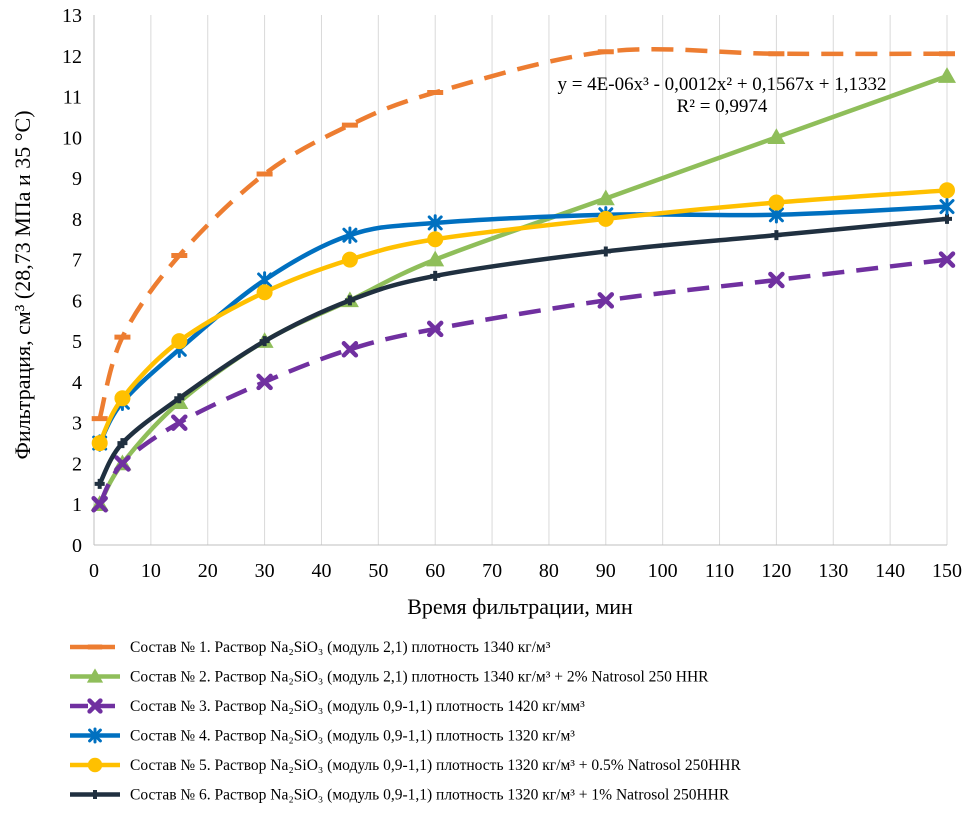 The height and width of the screenshot is (825, 970). Describe the element at coordinates (77, 342) in the screenshot. I see `y-tick-label: 5` at that location.